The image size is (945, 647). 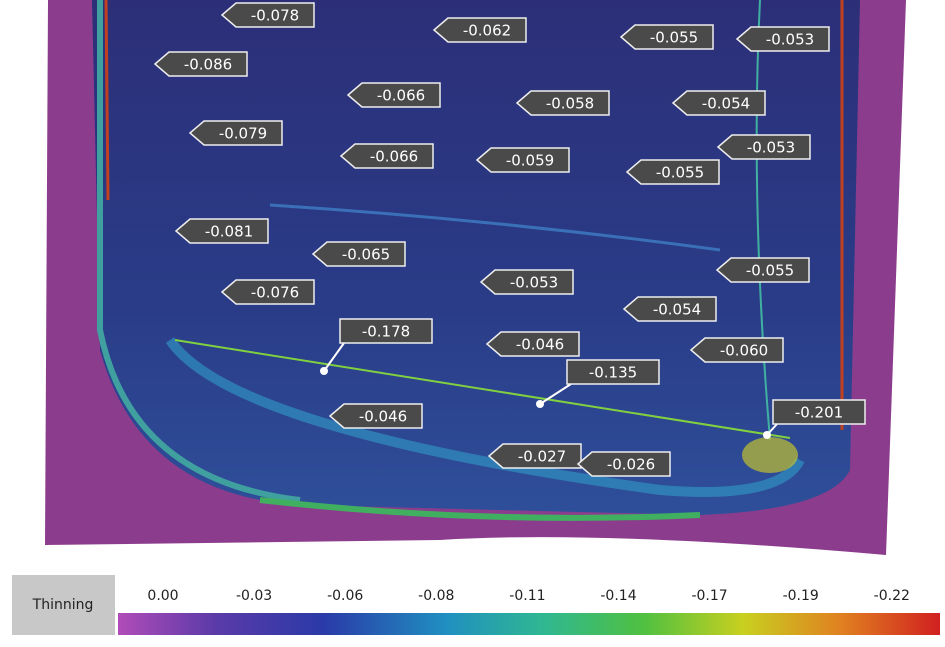 What do you see at coordinates (480, 509) in the screenshot?
I see `contour-band` at bounding box center [480, 509].